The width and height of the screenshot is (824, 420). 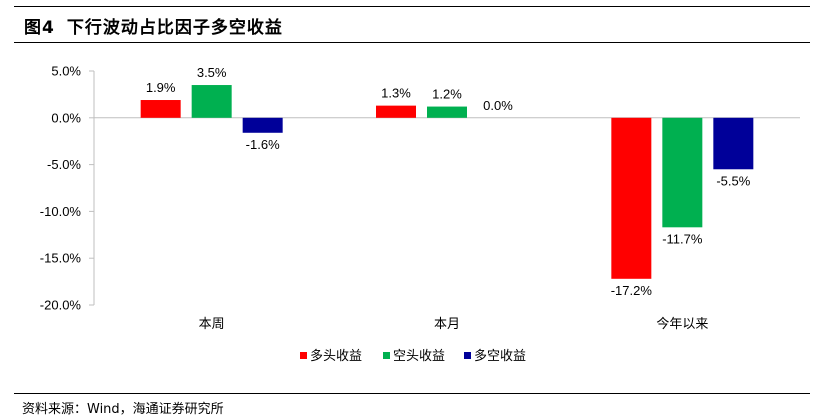 What do you see at coordinates (447, 112) in the screenshot?
I see `bar-空头收益-本月` at bounding box center [447, 112].